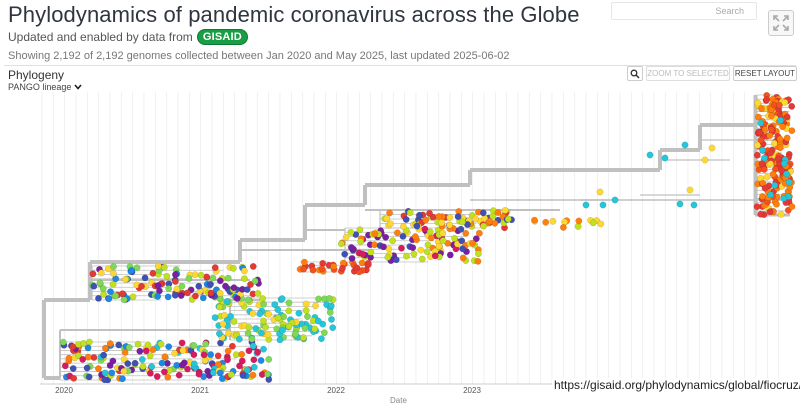 The height and width of the screenshot is (405, 800). I want to click on expand-icon, so click(781, 23).